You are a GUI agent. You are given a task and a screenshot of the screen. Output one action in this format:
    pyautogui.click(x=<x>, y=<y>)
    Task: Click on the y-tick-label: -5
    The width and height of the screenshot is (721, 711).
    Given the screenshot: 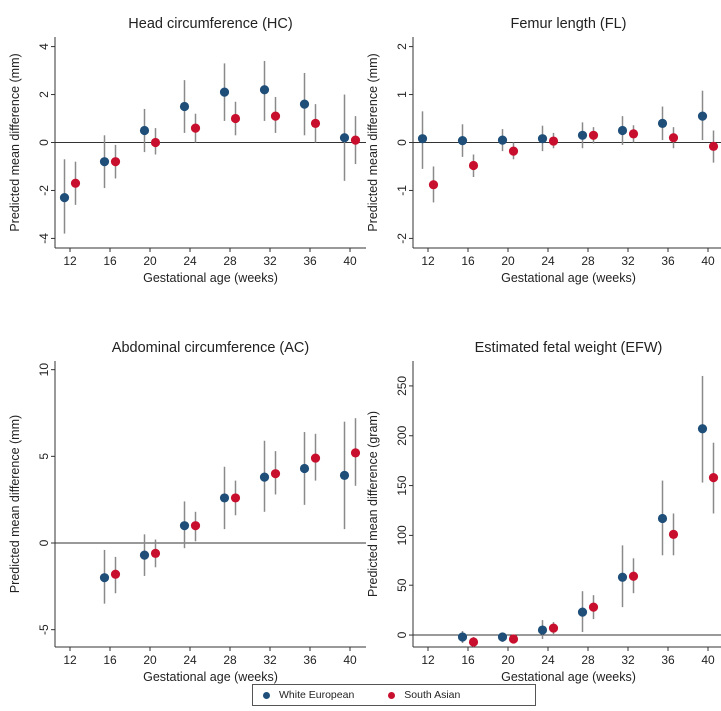 What is the action you would take?
    pyautogui.click(x=44, y=629)
    